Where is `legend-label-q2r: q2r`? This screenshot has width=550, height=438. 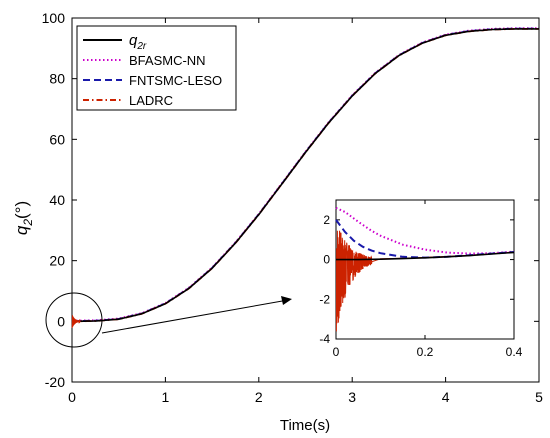
legend-label-q2r: q2r is located at coordinates (138, 42).